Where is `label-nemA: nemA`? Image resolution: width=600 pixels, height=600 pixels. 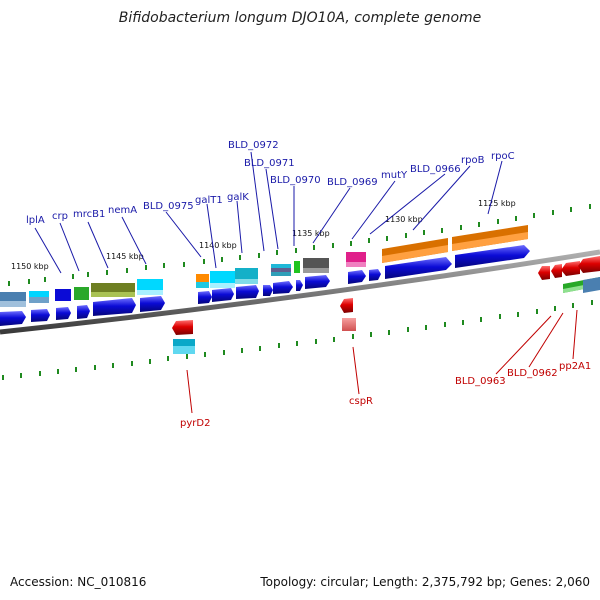 label-nemA: nemA is located at coordinates (122, 210).